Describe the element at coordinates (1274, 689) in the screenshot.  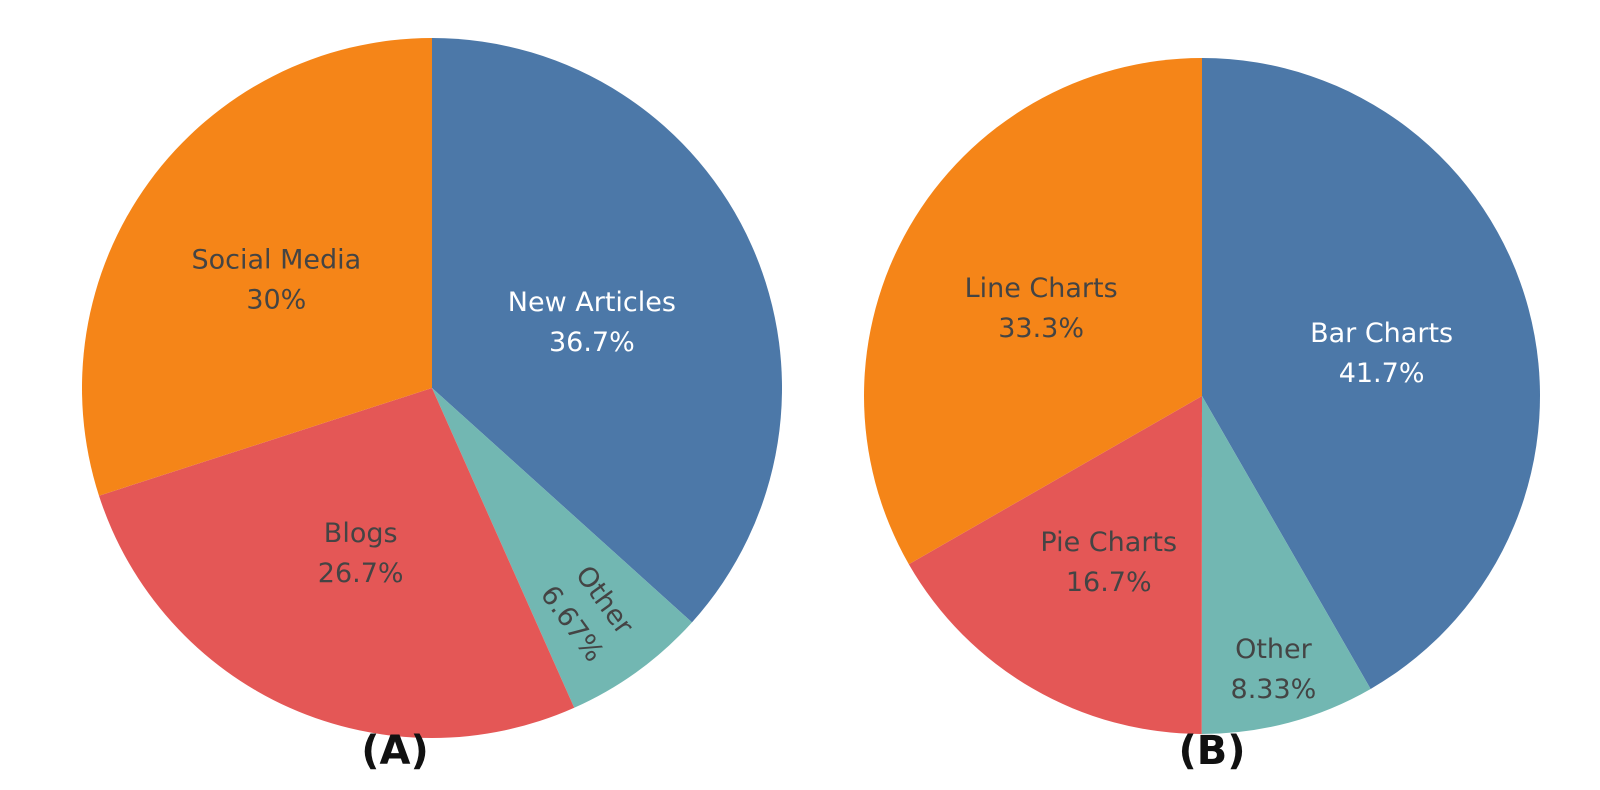
I see `slice-percent-label: 8.33%` at that location.